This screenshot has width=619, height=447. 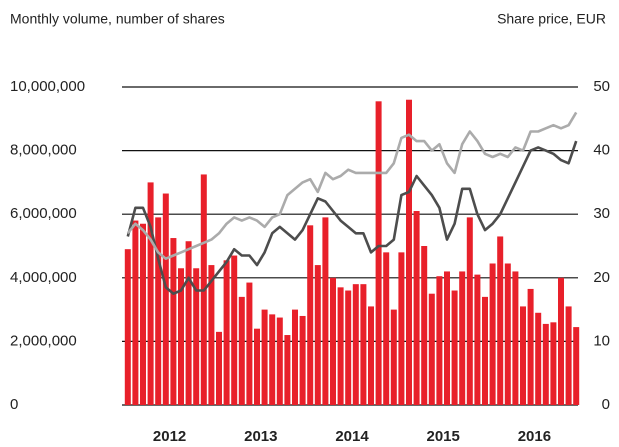 What do you see at coordinates (43, 340) in the screenshot?
I see `y-tick-label: 2,000,000` at bounding box center [43, 340].